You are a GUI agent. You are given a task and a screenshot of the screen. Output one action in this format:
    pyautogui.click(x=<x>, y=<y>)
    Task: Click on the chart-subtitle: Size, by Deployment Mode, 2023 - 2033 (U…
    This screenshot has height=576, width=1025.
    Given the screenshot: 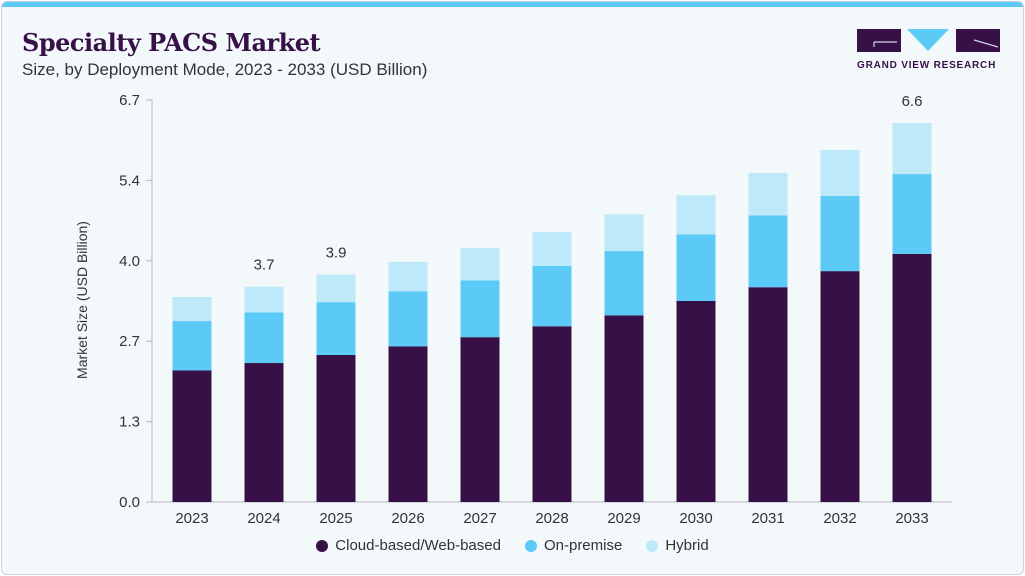 What is the action you would take?
    pyautogui.click(x=225, y=69)
    